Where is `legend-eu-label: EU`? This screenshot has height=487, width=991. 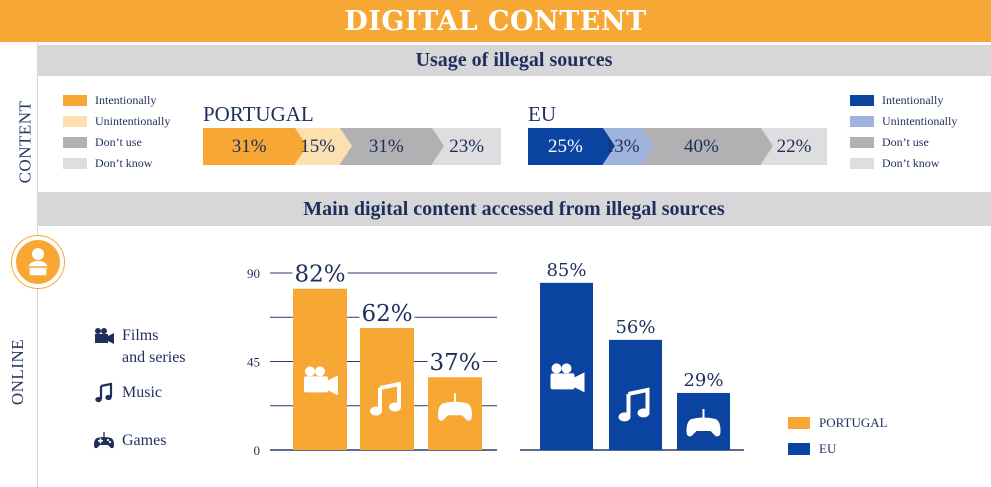 legend-eu-label: EU is located at coordinates (828, 448).